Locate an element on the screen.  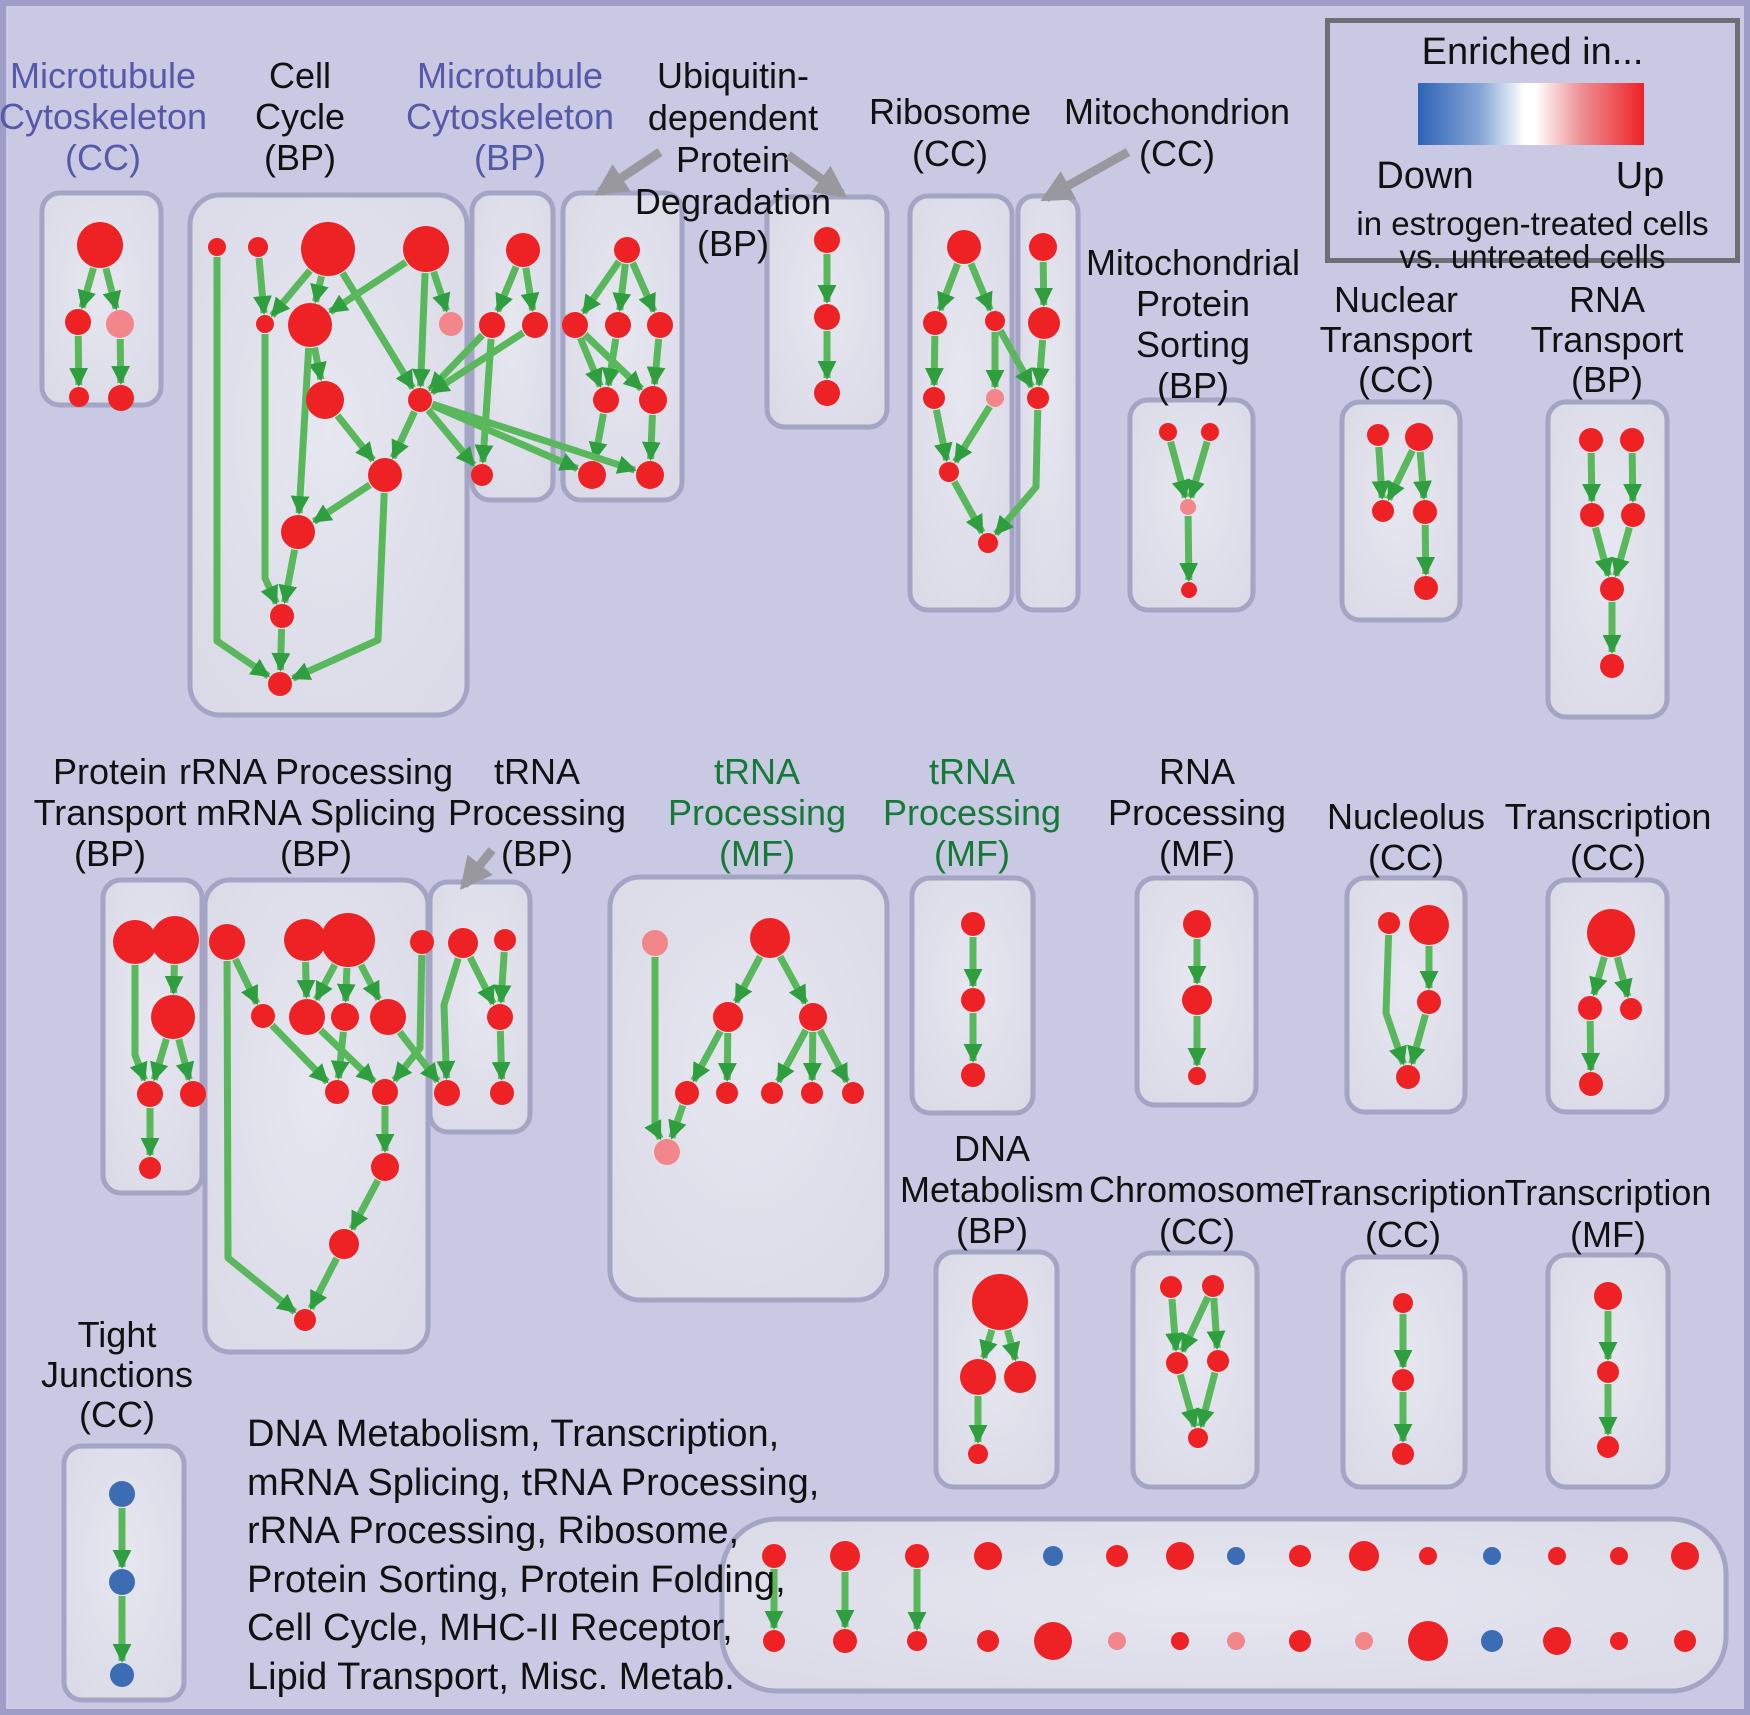
go-term-node-misc-b2 is located at coordinates (917, 1641).